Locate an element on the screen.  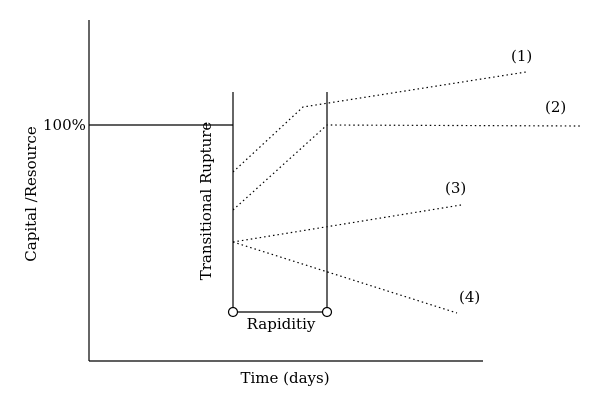
x-axis-label: Time (days) is located at coordinates (284, 378).